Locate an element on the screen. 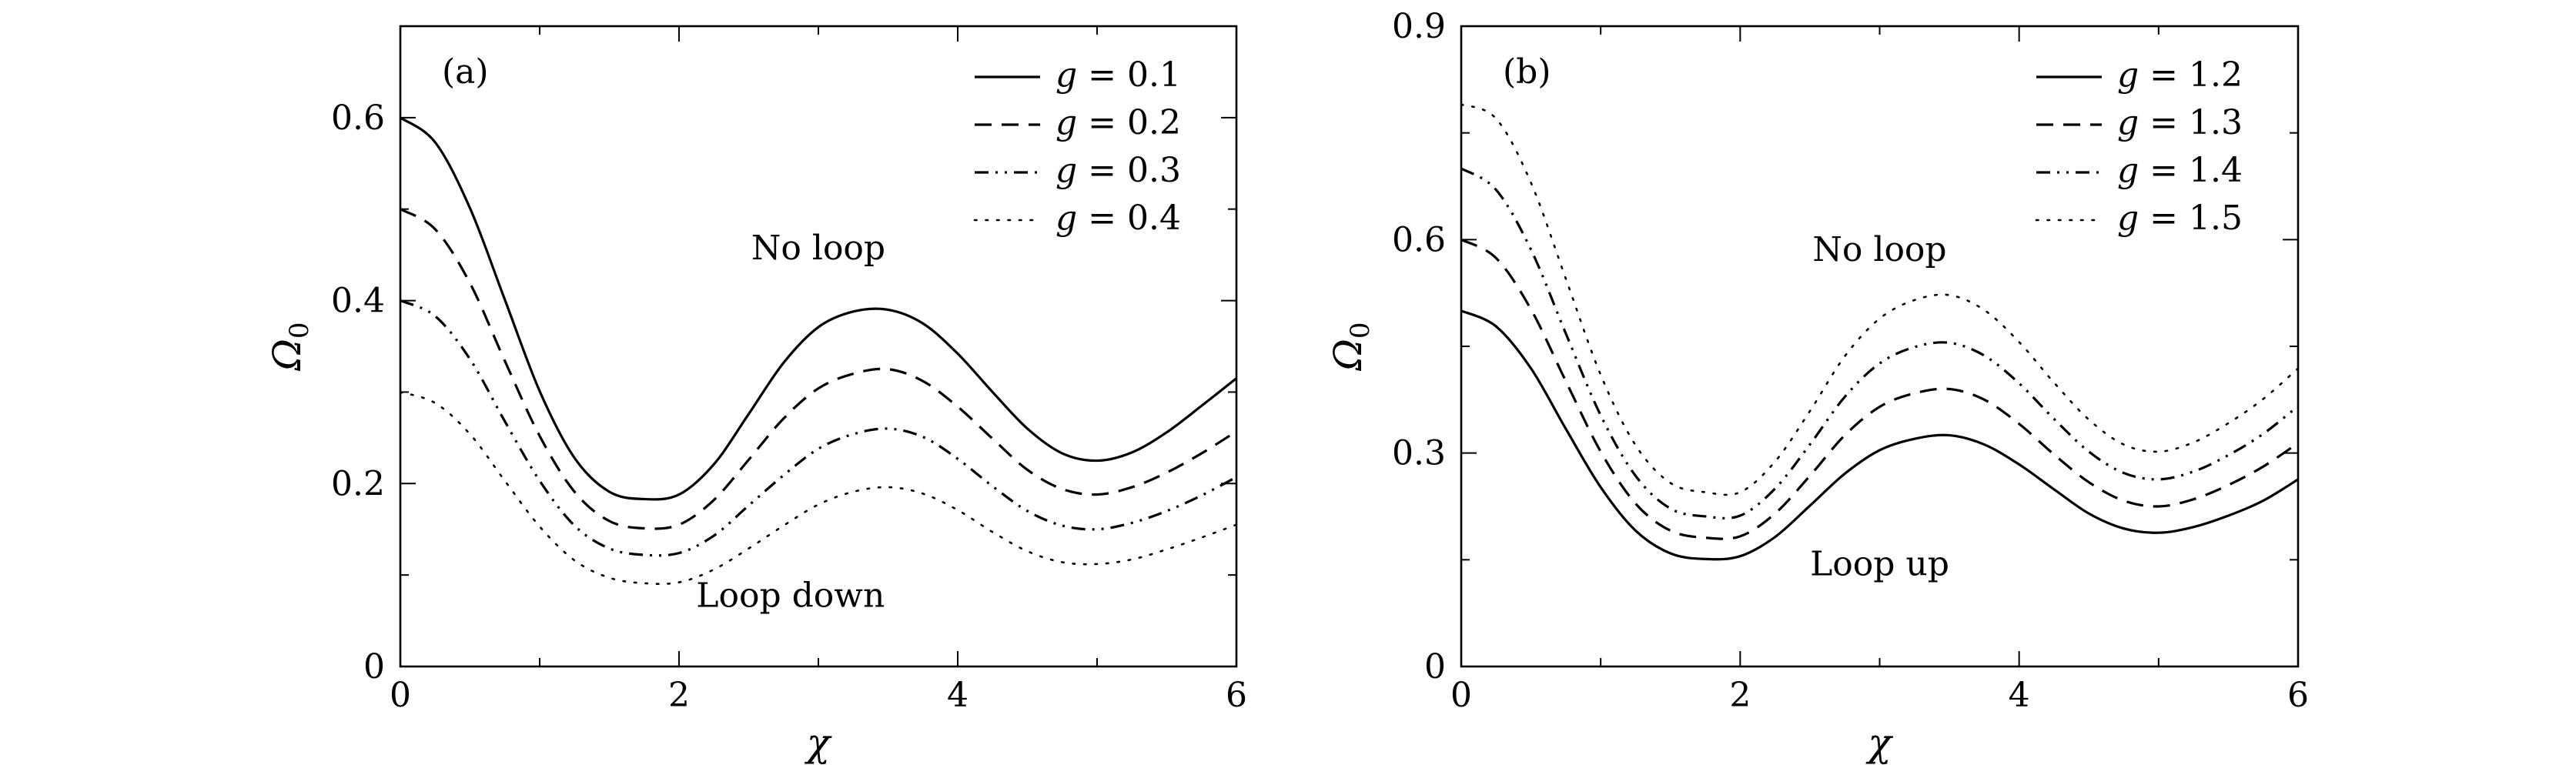 The image size is (2576, 765). y-tick-label: 0.4 is located at coordinates (358, 301).